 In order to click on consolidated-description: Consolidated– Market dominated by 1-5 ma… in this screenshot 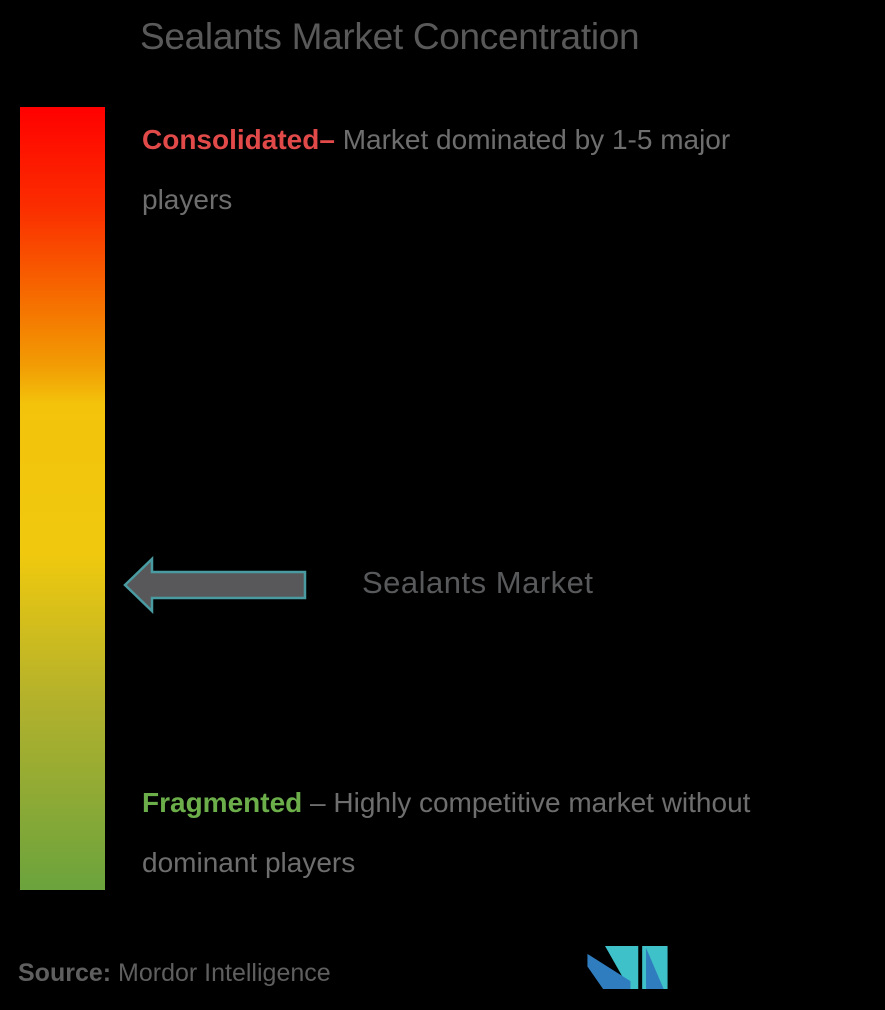, I will do `click(482, 170)`.